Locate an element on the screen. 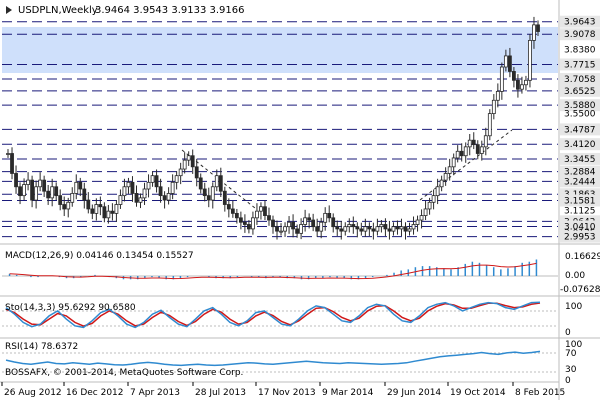 The width and height of the screenshot is (600, 400). rsi-line is located at coordinates (273, 358).